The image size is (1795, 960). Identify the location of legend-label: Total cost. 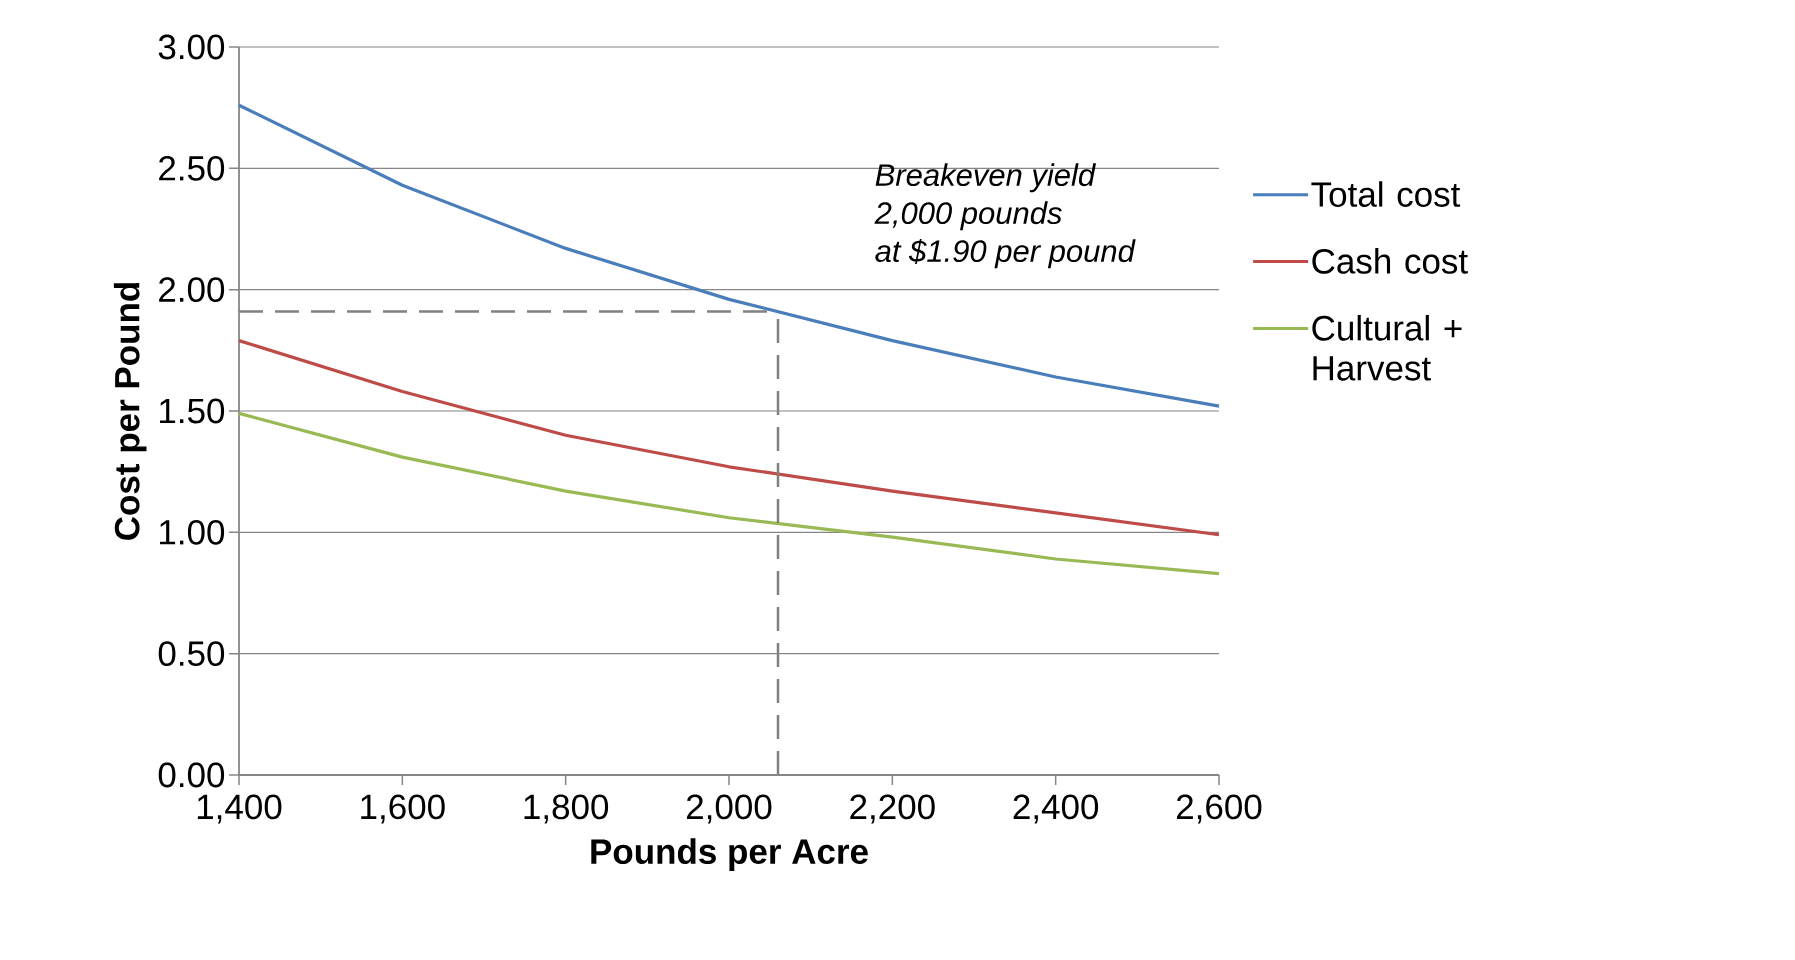
(1386, 194).